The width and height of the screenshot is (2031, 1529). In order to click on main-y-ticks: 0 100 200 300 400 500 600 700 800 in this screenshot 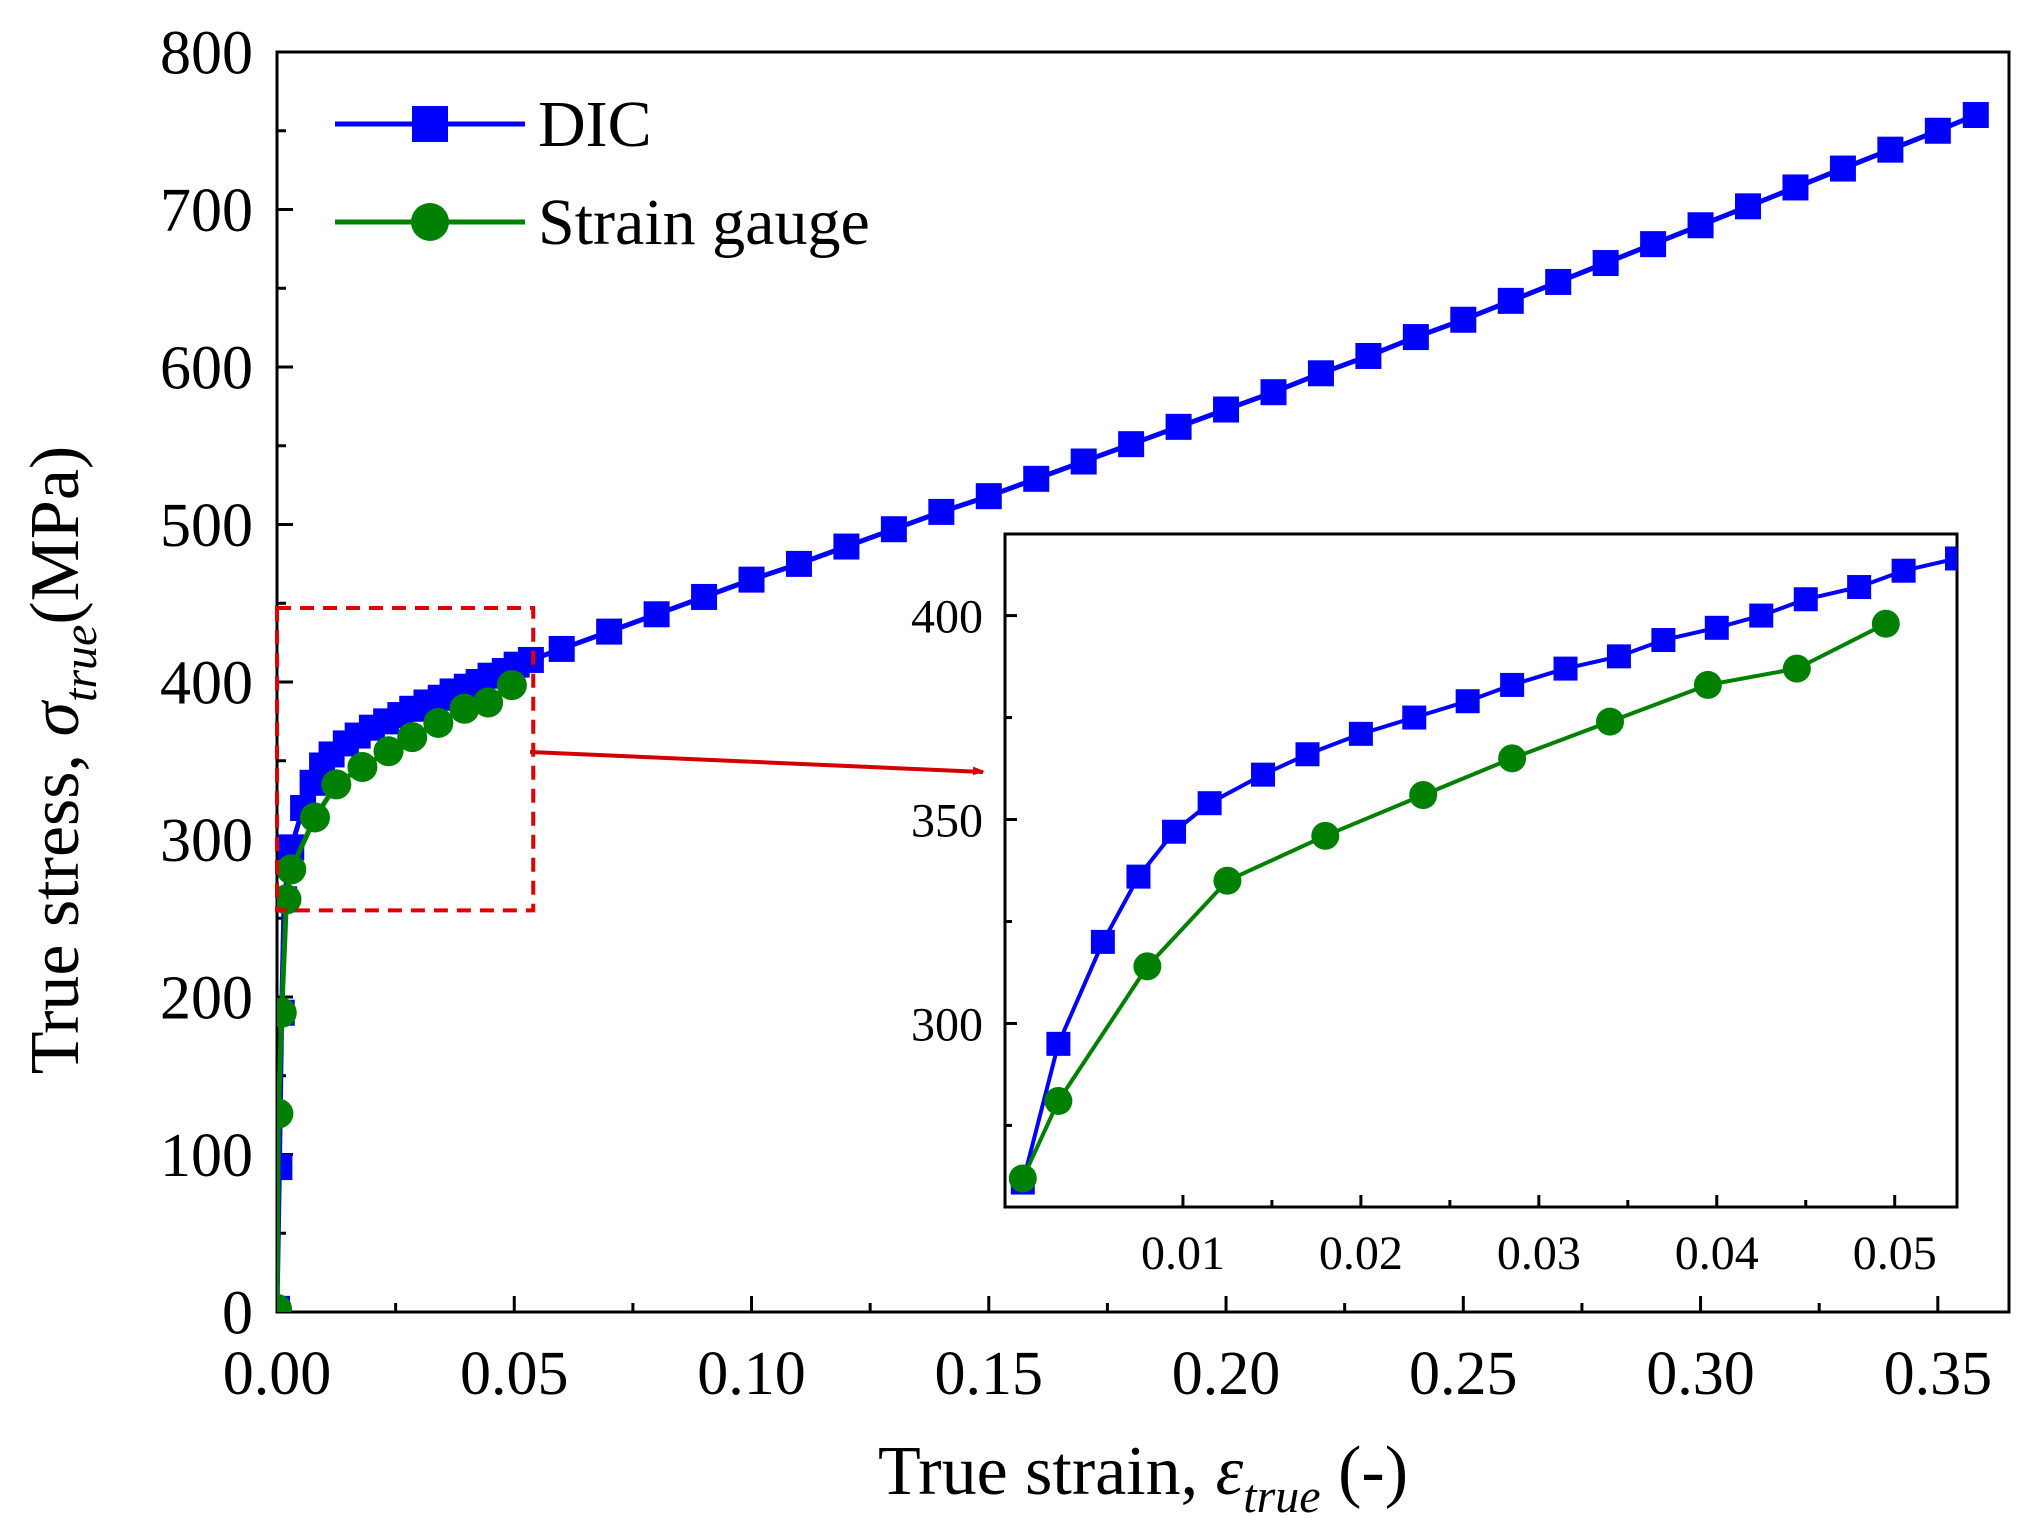, I will do `click(226, 684)`.